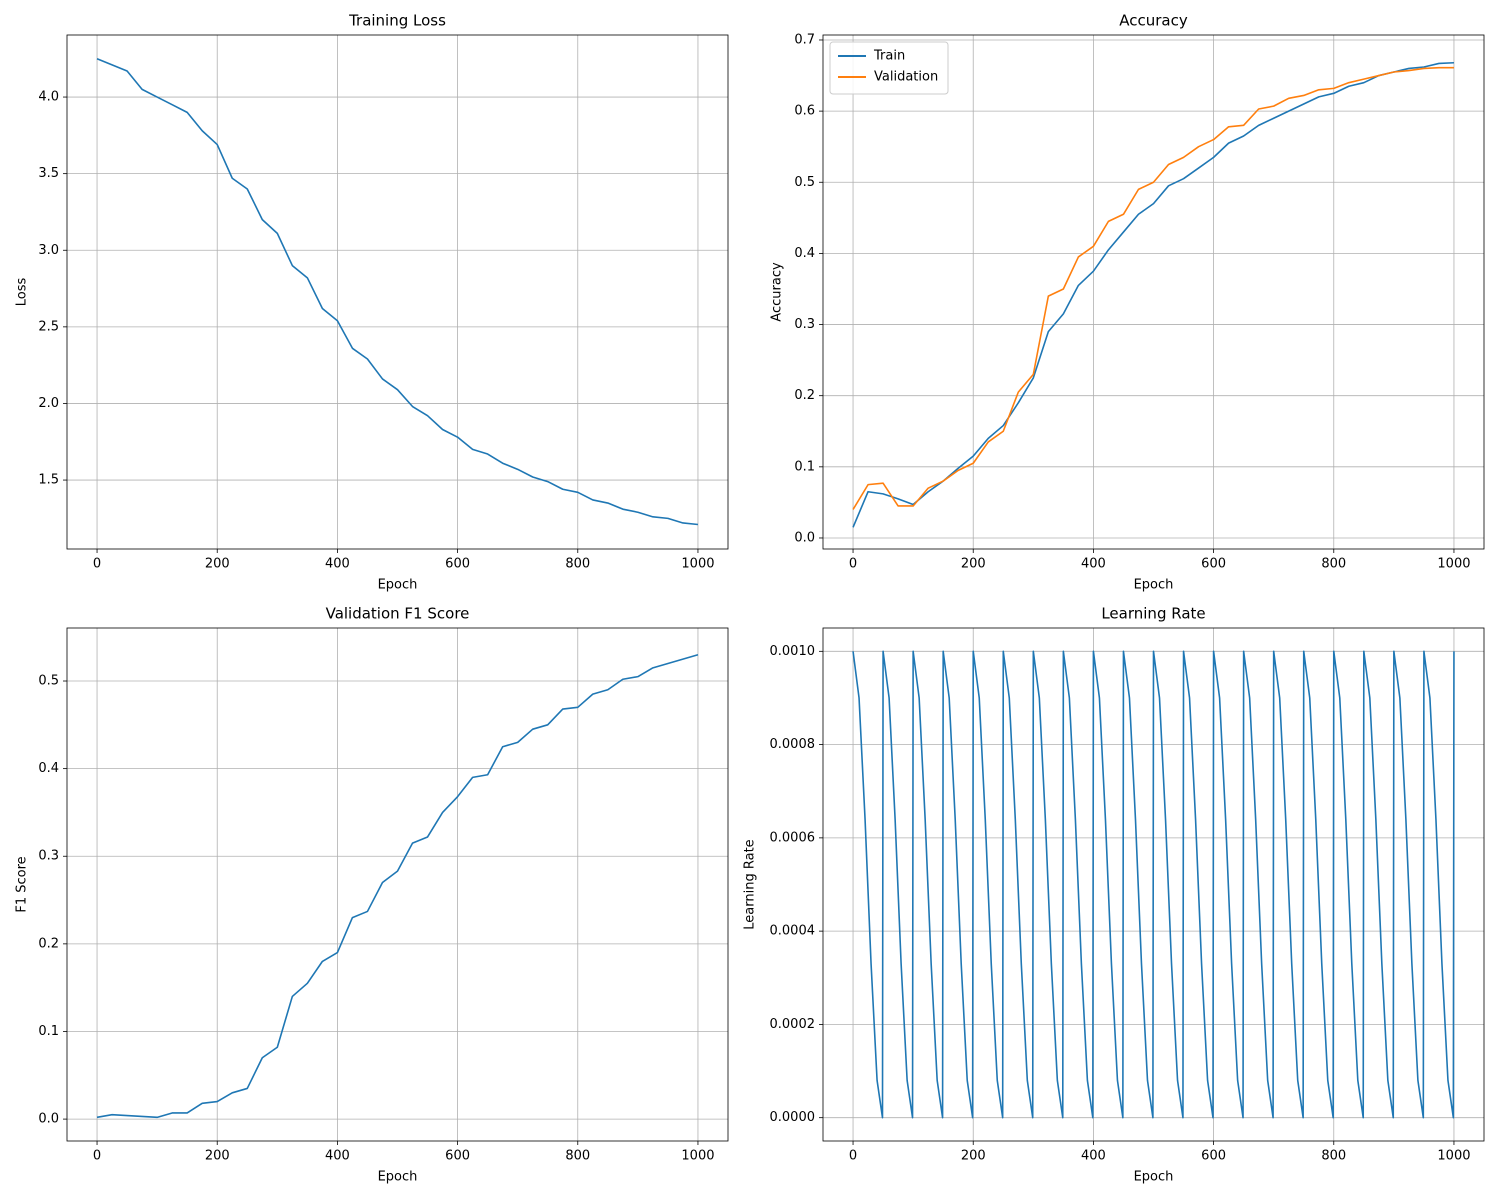 This screenshot has height=1200, width=1500. I want to click on y-tick-label: 0.0008, so click(793, 744).